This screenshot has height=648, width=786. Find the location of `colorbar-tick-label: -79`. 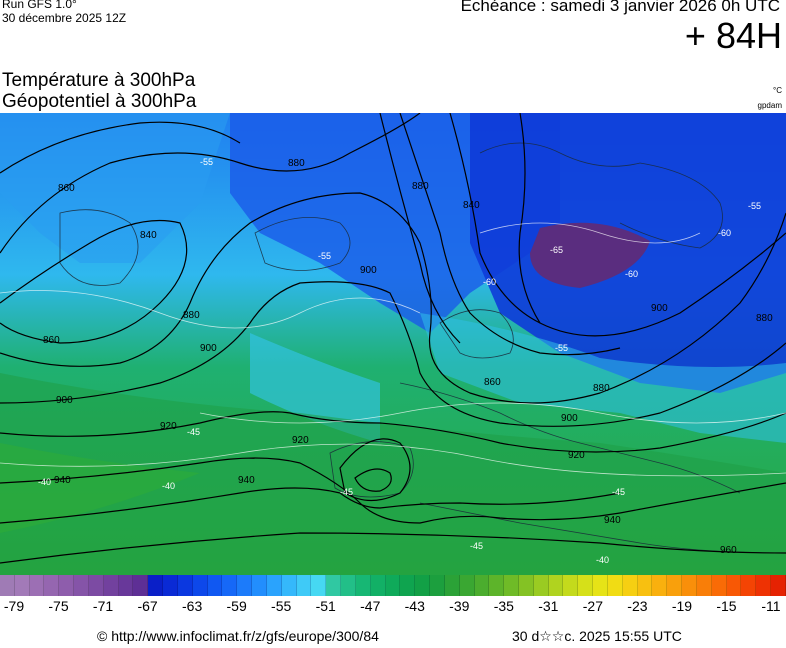

colorbar-tick-label: -79 is located at coordinates (14, 606).